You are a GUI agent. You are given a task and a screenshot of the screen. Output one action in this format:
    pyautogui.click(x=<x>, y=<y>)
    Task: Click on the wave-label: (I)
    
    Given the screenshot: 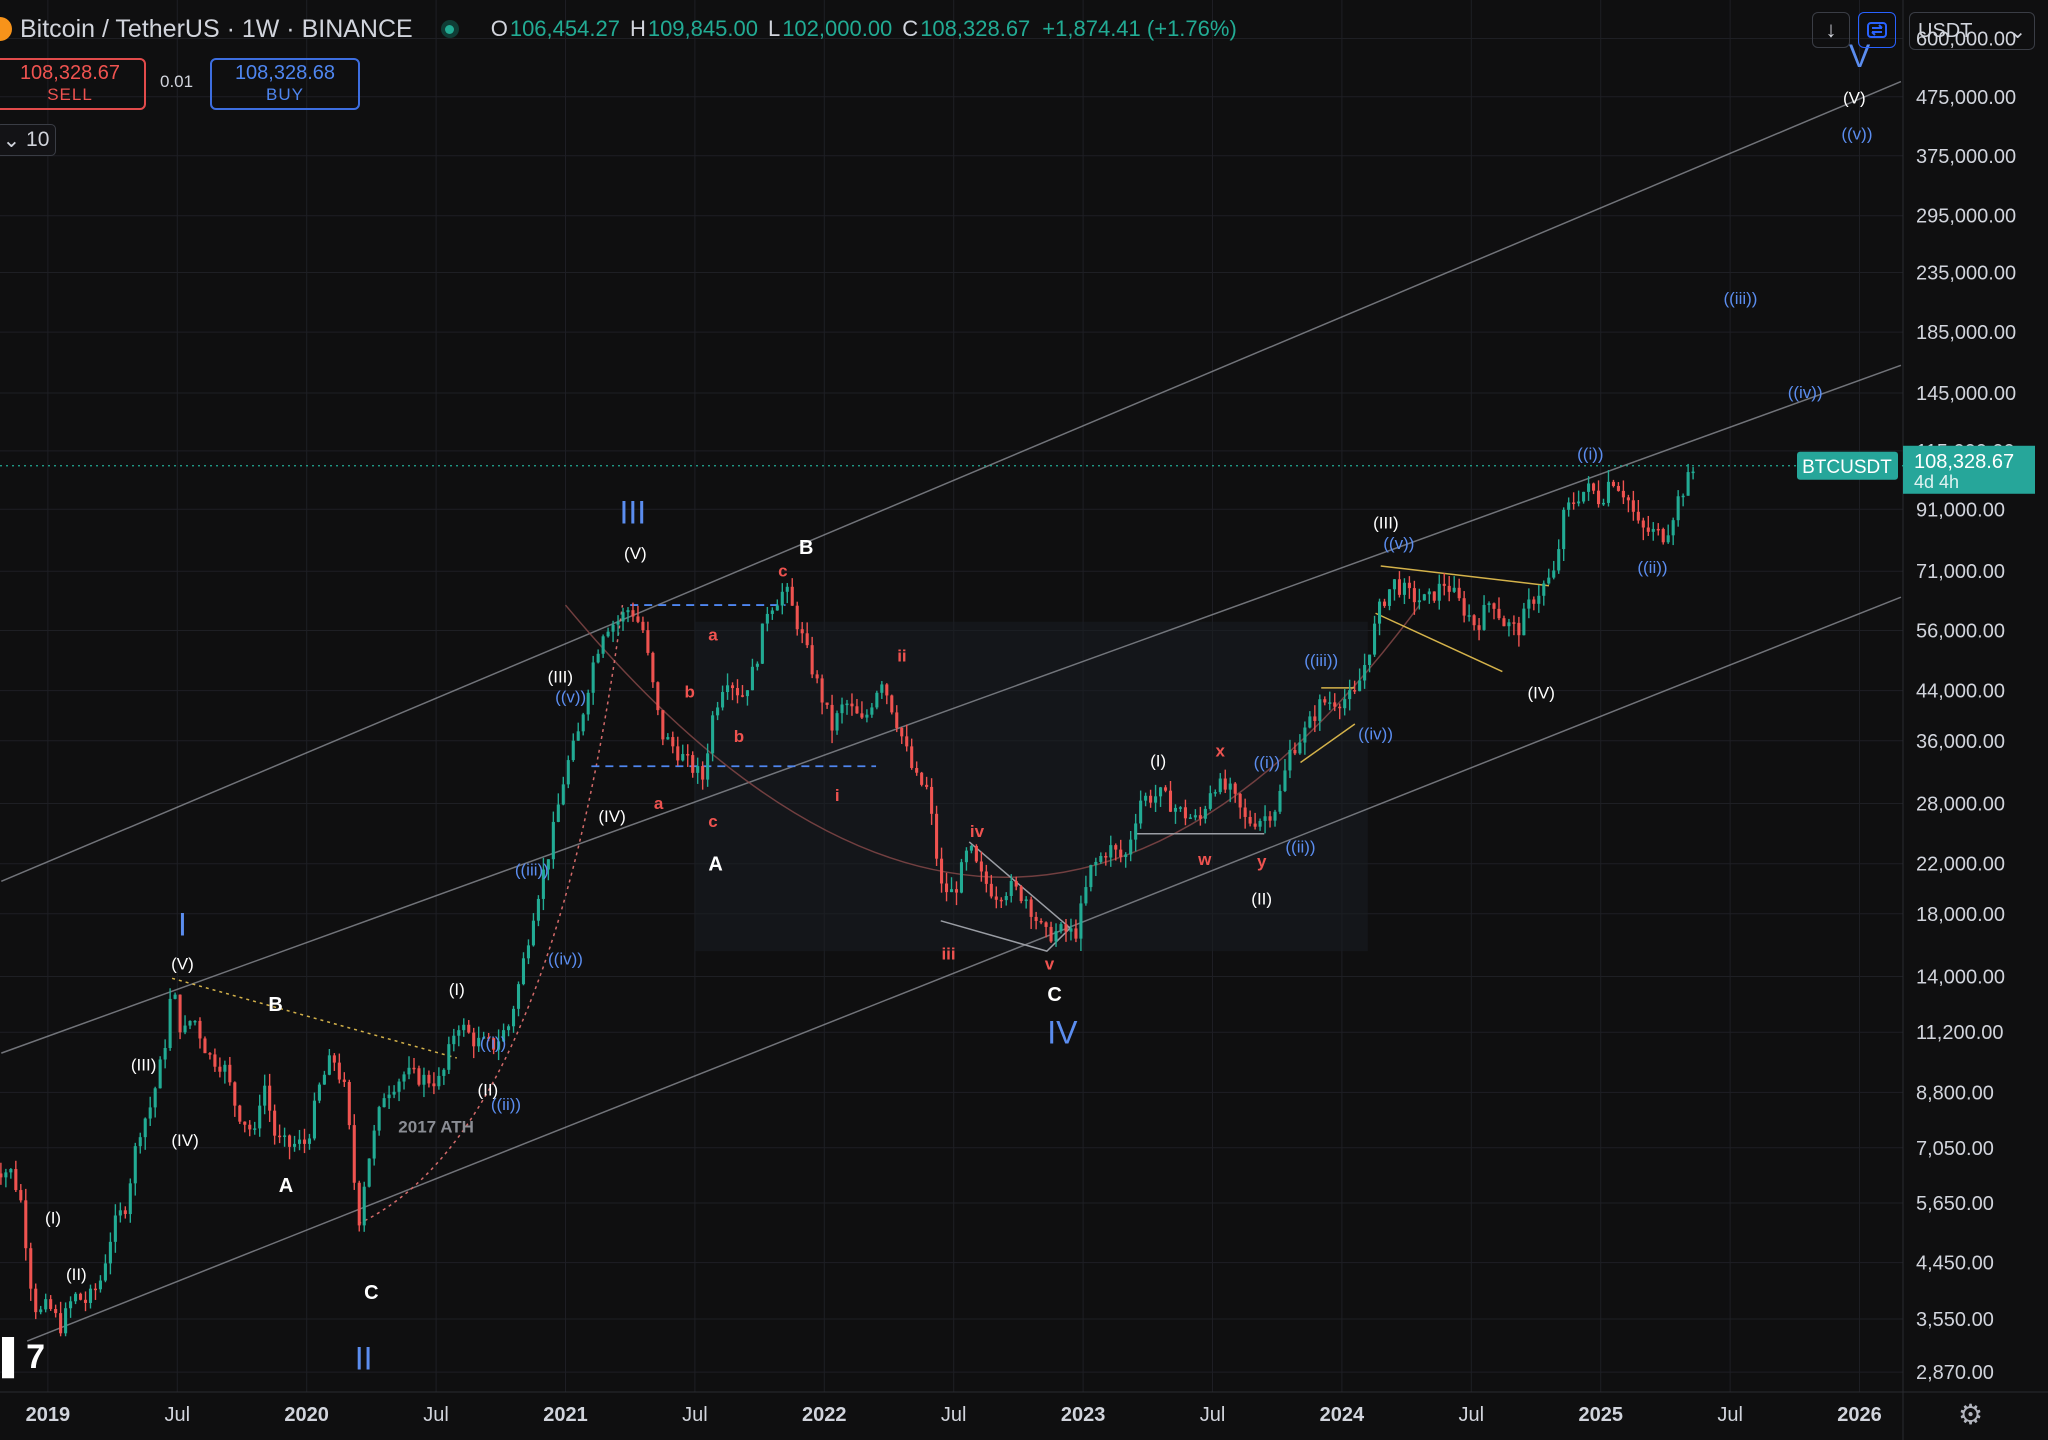 What is the action you would take?
    pyautogui.click(x=1158, y=760)
    